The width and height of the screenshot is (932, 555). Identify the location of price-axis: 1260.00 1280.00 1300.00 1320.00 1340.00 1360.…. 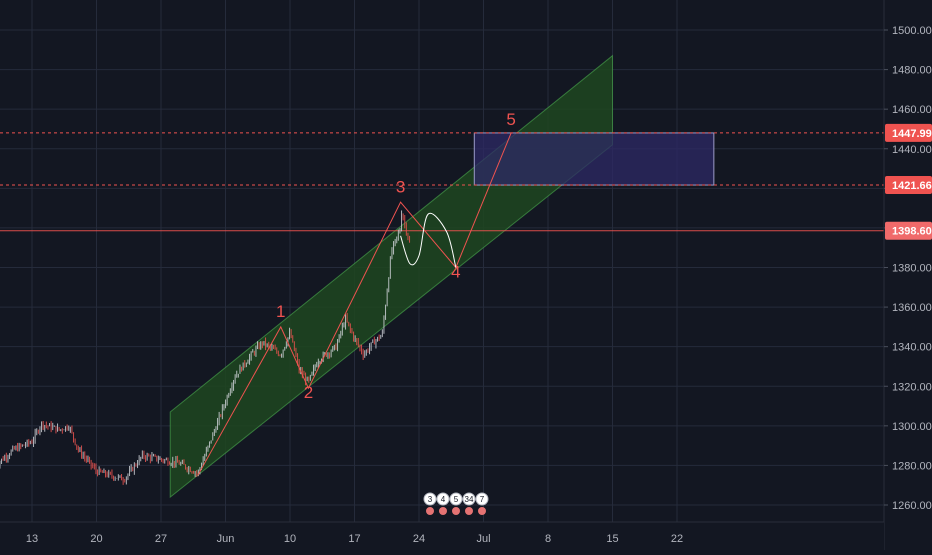
(907, 275).